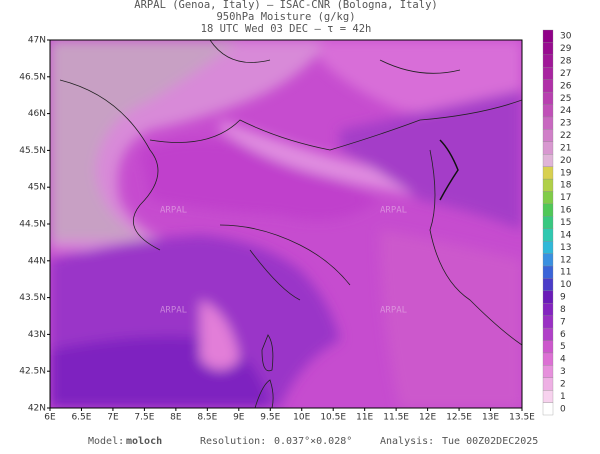 The width and height of the screenshot is (600, 454). Describe the element at coordinates (565, 198) in the screenshot. I see `colorbar-label: 17` at that location.